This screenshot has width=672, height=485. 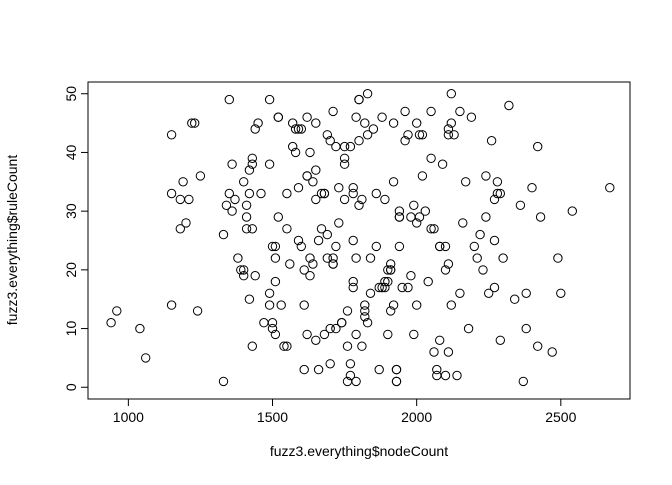 What do you see at coordinates (416, 417) in the screenshot?
I see `x-tick-label: 2000` at bounding box center [416, 417].